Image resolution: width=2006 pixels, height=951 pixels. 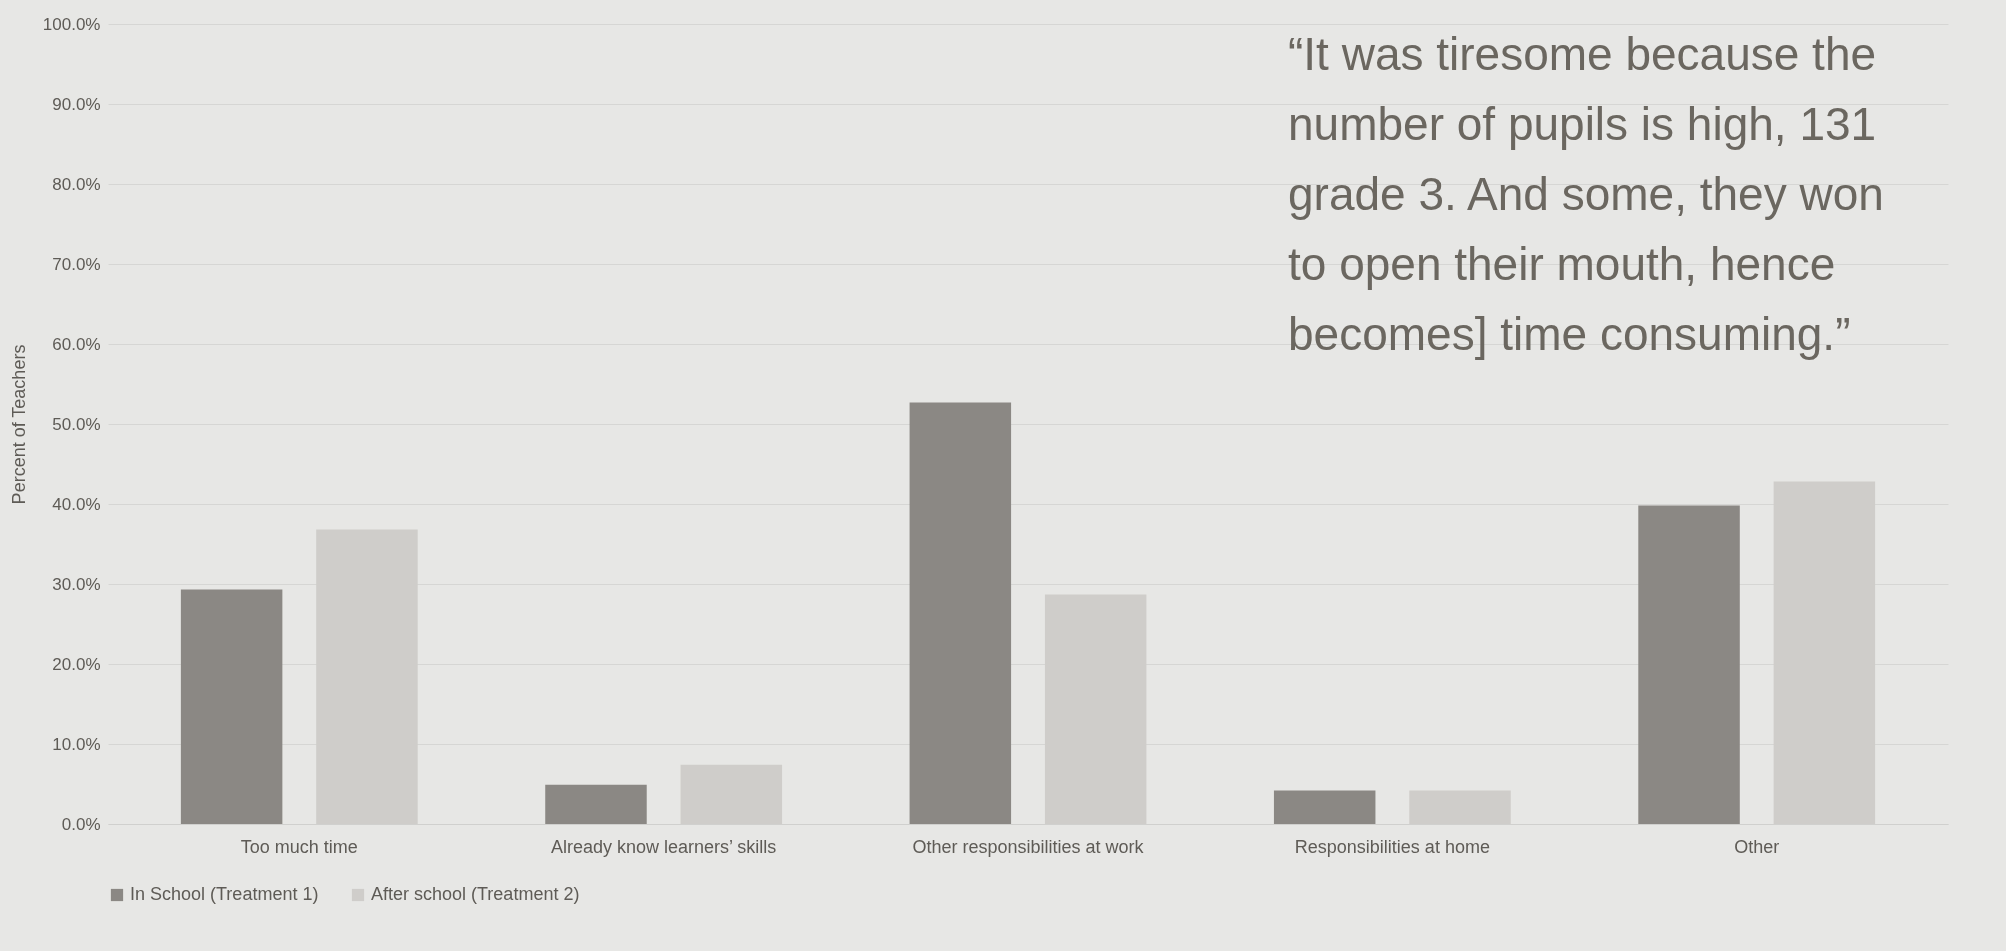 What do you see at coordinates (71, 24) in the screenshot?
I see `y-tick-label: 100.0%` at bounding box center [71, 24].